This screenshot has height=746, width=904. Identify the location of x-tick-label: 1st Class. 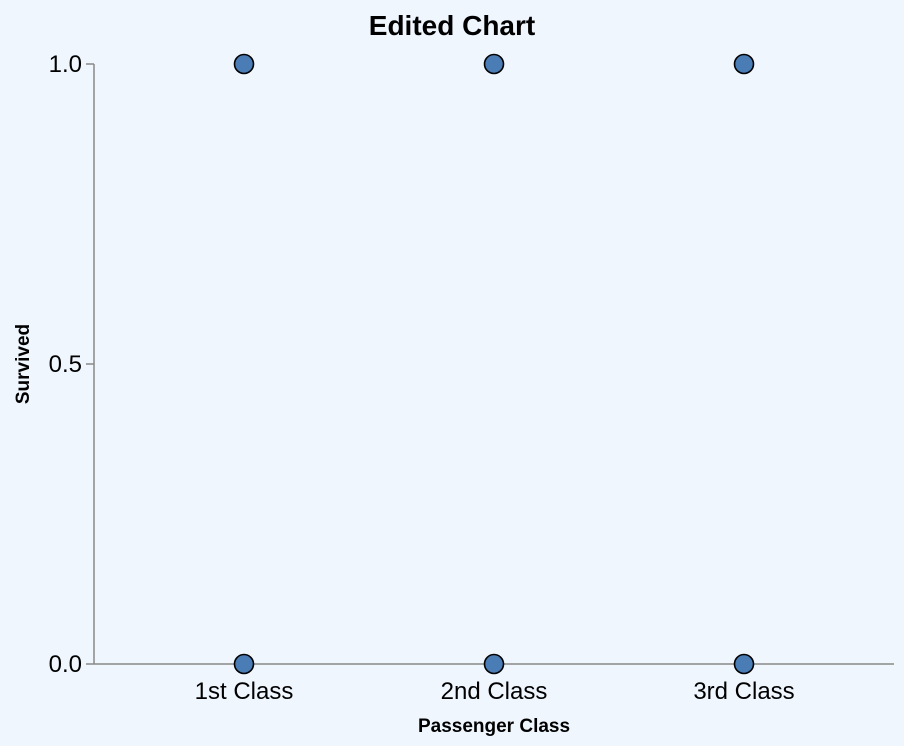
(244, 691).